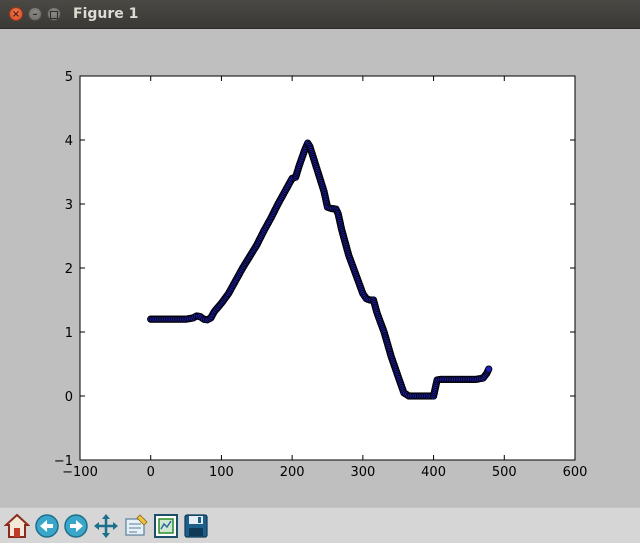  I want to click on title-bar: × – Figure 1, so click(320, 14).